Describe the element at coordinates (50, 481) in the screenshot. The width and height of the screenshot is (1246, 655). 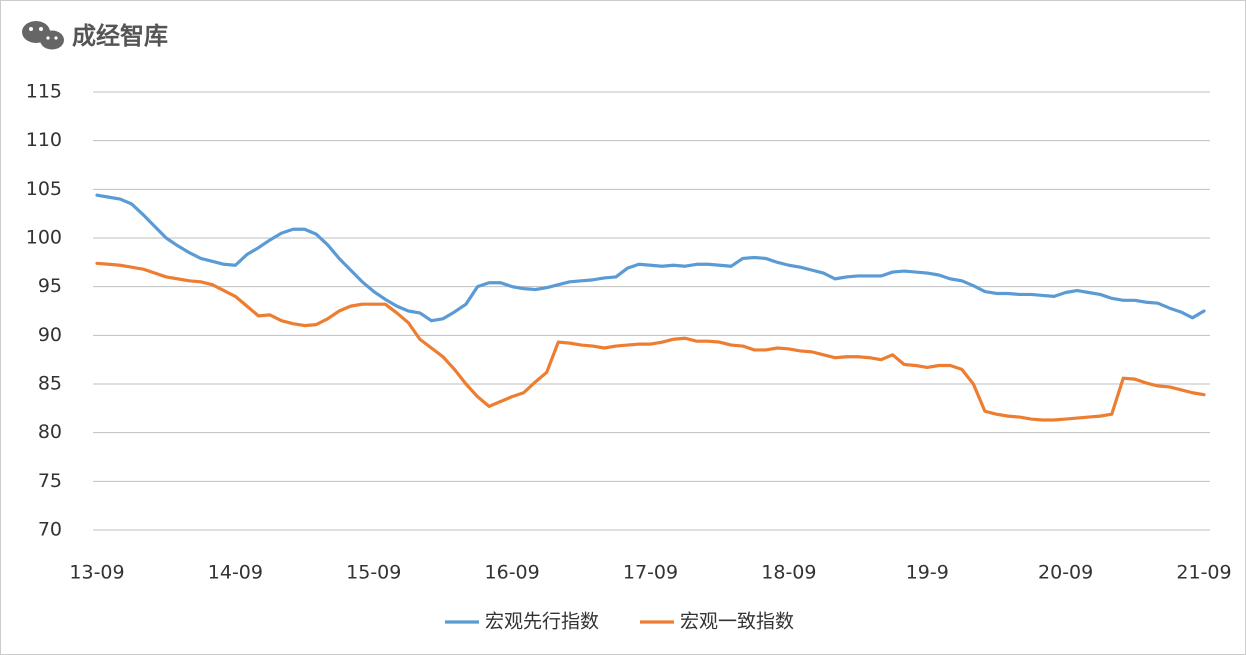
I see `y-tick-label: 75` at that location.